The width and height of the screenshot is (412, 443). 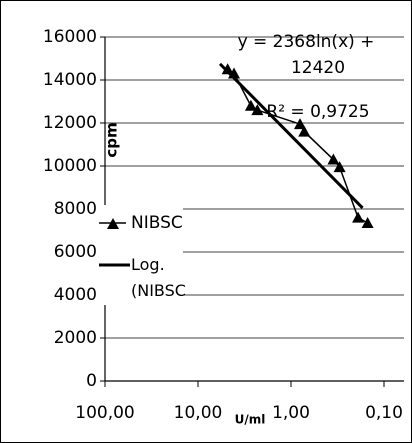 I want to click on y-tick-label: 8000, so click(x=75, y=209).